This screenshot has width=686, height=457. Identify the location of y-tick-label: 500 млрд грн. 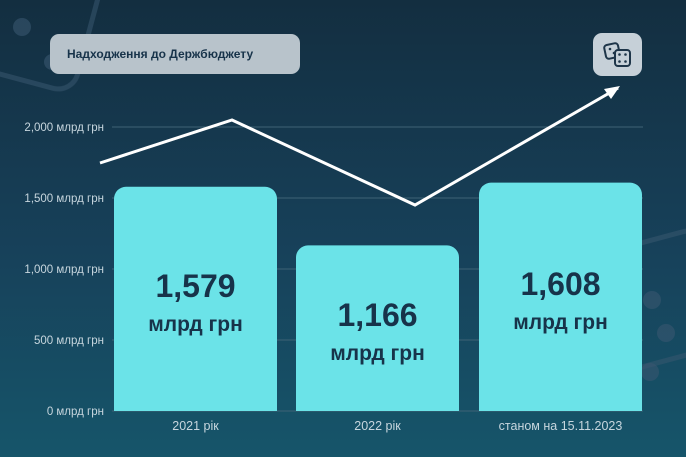
(69, 341).